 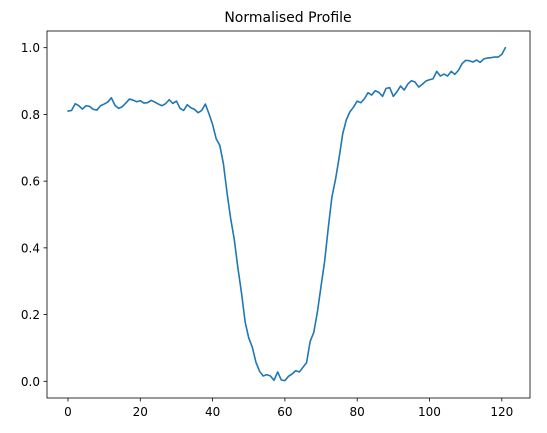 What do you see at coordinates (30, 48) in the screenshot?
I see `y-tick-label: 1.0` at bounding box center [30, 48].